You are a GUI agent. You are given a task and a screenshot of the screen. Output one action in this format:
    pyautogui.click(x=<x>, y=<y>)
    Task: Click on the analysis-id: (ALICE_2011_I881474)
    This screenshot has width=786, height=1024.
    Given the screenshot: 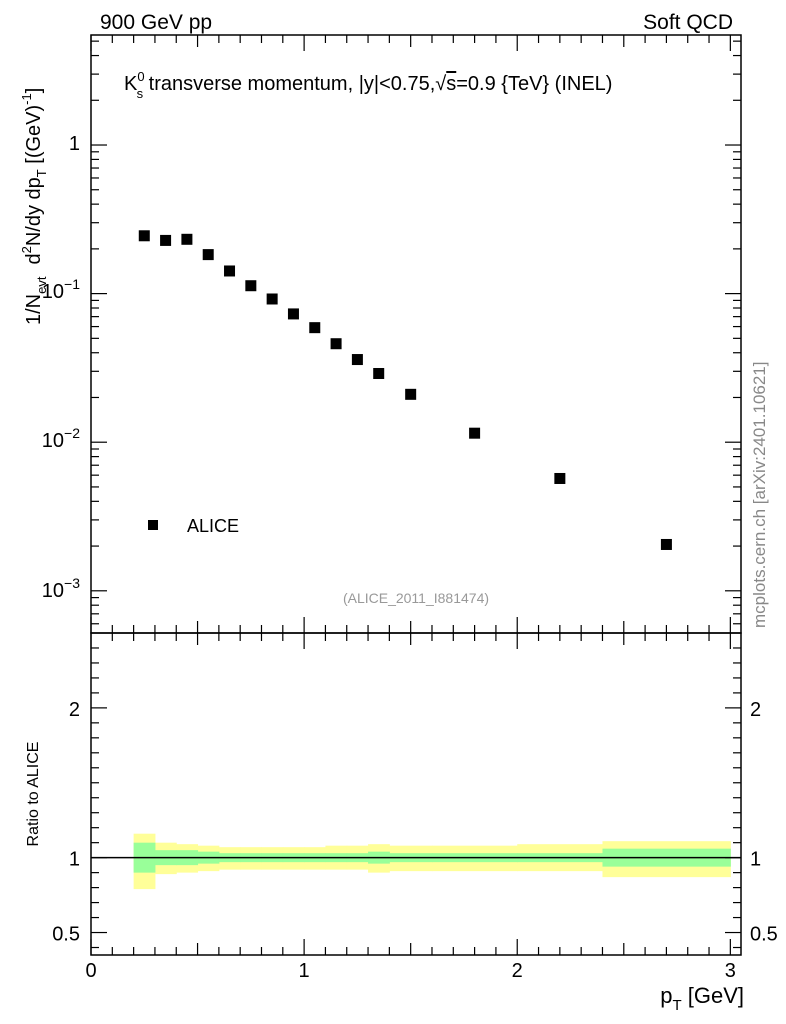 What is the action you would take?
    pyautogui.click(x=416, y=598)
    